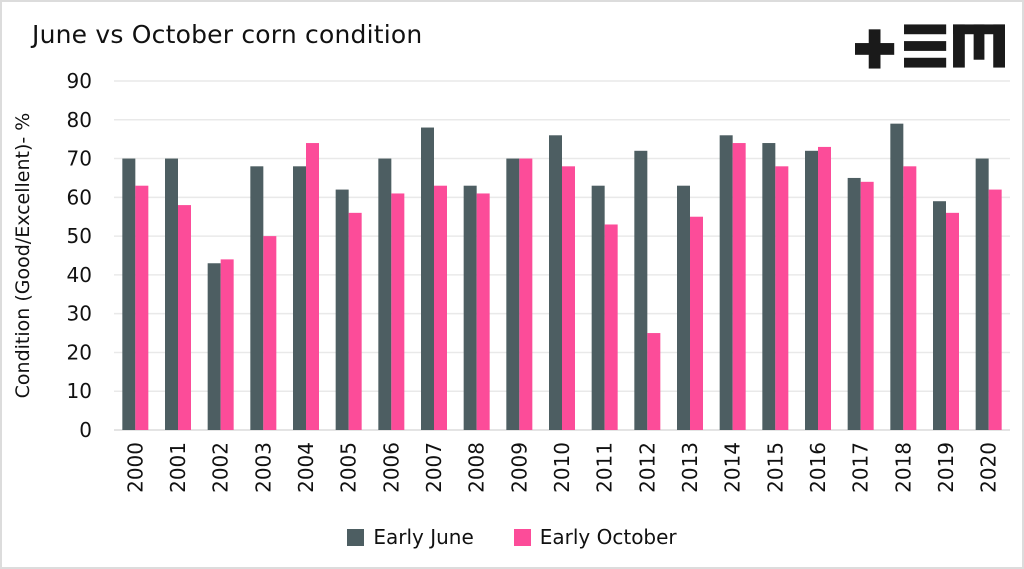  I want to click on x-tick-label: 2011, so click(605, 467).